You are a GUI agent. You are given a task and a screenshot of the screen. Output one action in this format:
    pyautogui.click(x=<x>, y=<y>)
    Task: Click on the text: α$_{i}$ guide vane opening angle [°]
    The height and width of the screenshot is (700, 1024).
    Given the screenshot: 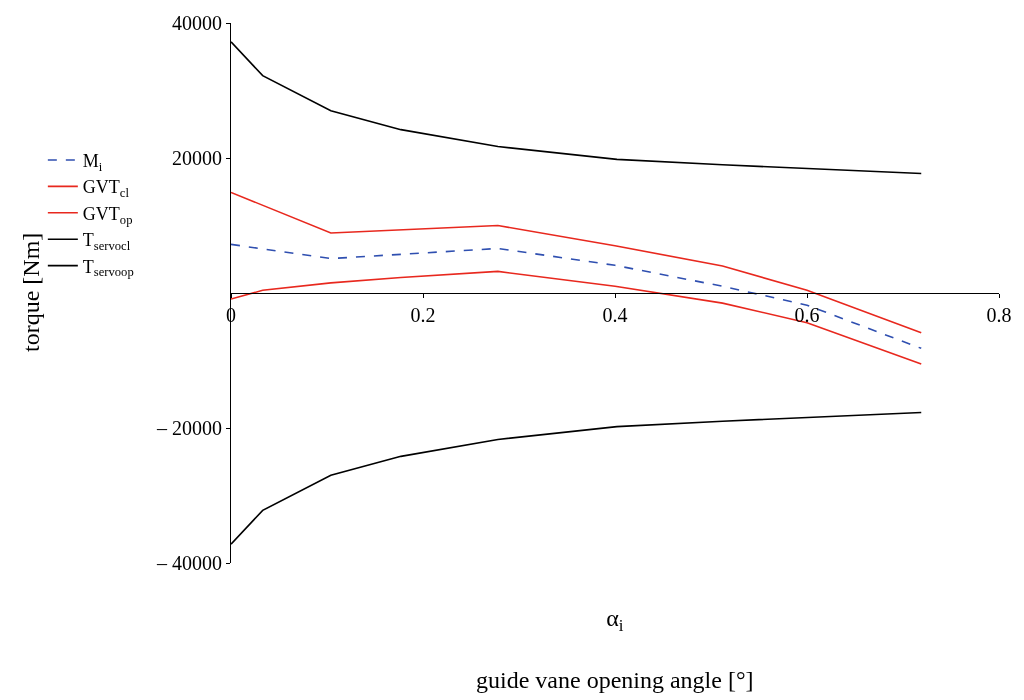 What is the action you would take?
    pyautogui.click(x=615, y=649)
    